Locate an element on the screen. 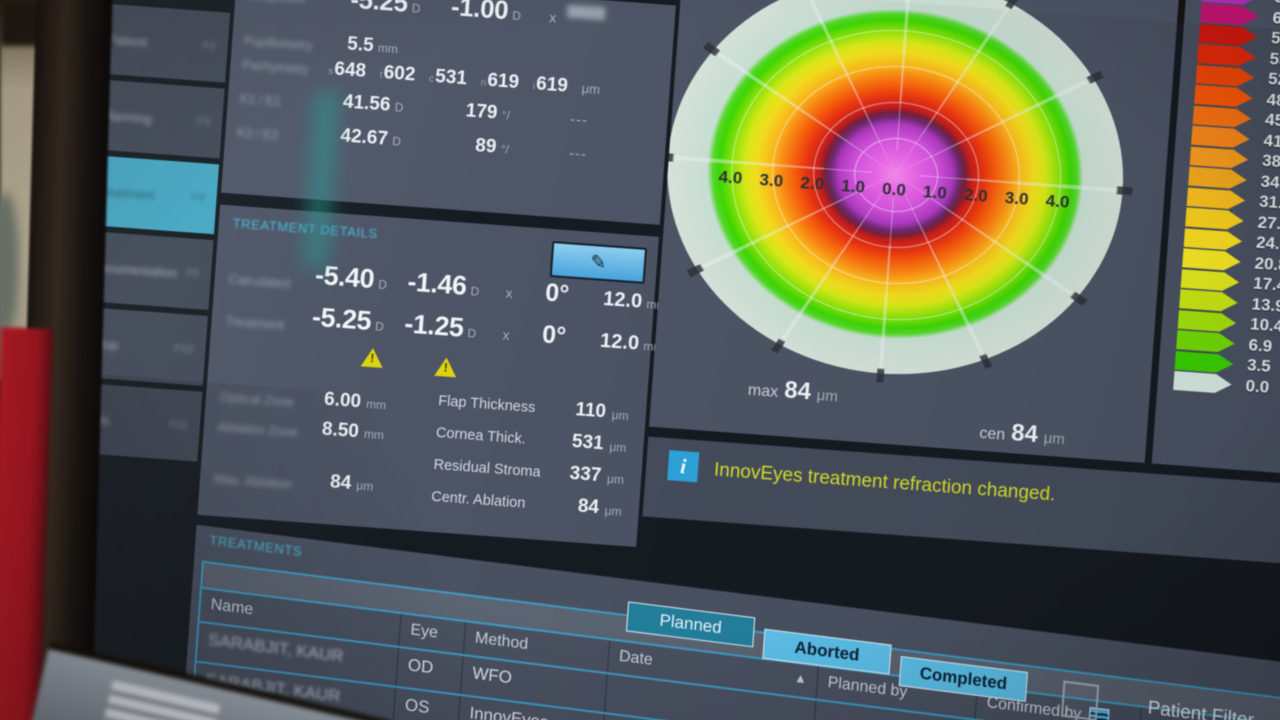  scale-value: 48.6 is located at coordinates (1272, 100).